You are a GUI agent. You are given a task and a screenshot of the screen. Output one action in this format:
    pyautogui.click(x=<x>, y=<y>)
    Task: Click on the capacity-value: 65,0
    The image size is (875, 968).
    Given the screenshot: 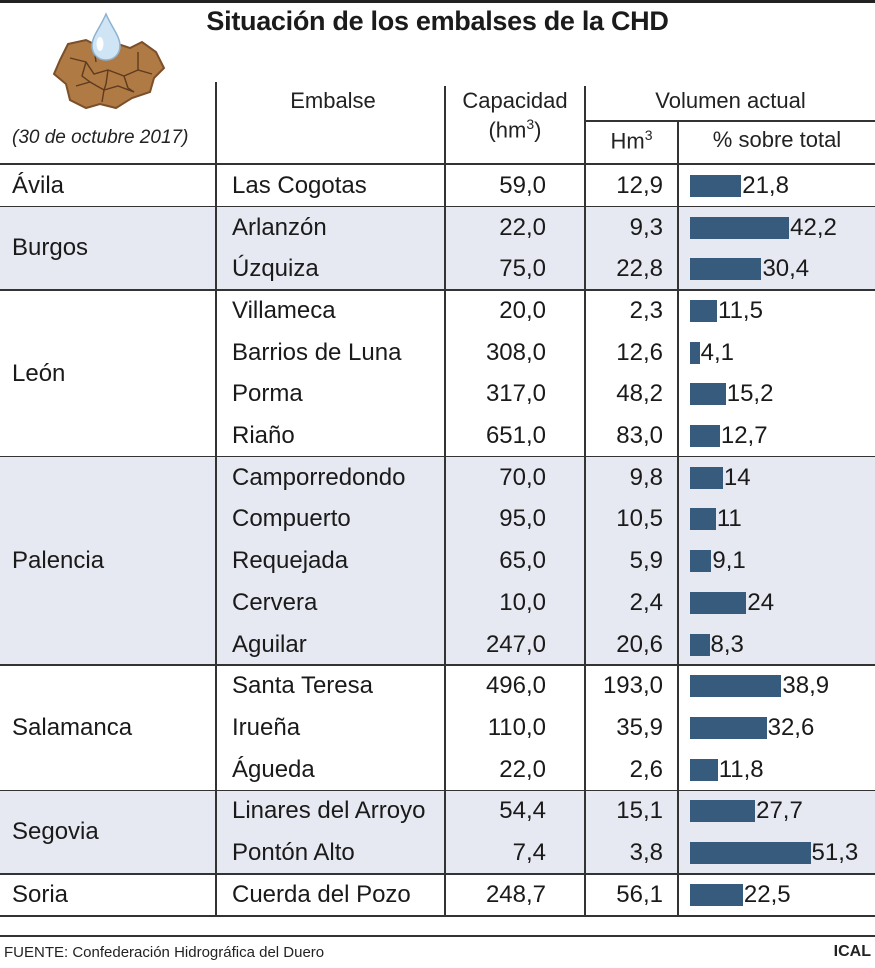 What is the action you would take?
    pyautogui.click(x=522, y=561)
    